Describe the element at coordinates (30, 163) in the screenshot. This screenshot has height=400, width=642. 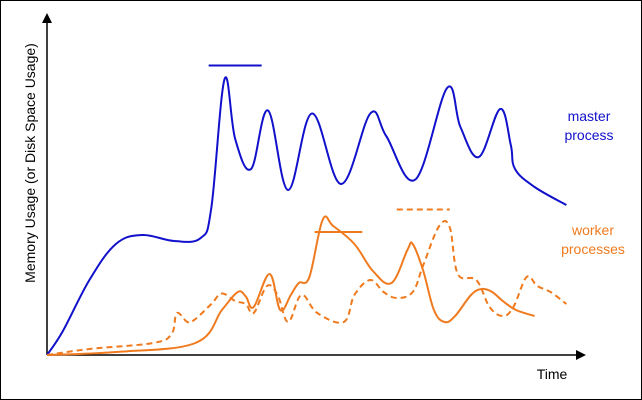
I see `y-axis-label: Memory Usage (or Disk Space Usage)` at that location.